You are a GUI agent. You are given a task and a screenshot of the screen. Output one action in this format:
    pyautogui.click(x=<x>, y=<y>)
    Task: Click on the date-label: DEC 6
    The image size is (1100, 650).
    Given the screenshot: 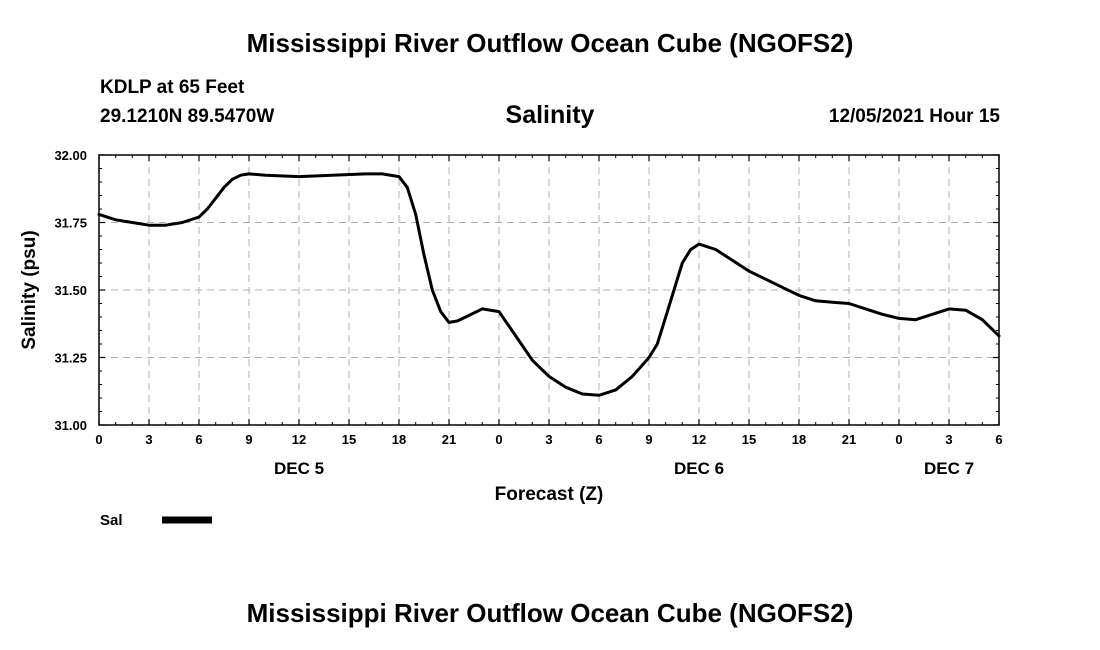 What is the action you would take?
    pyautogui.click(x=699, y=468)
    